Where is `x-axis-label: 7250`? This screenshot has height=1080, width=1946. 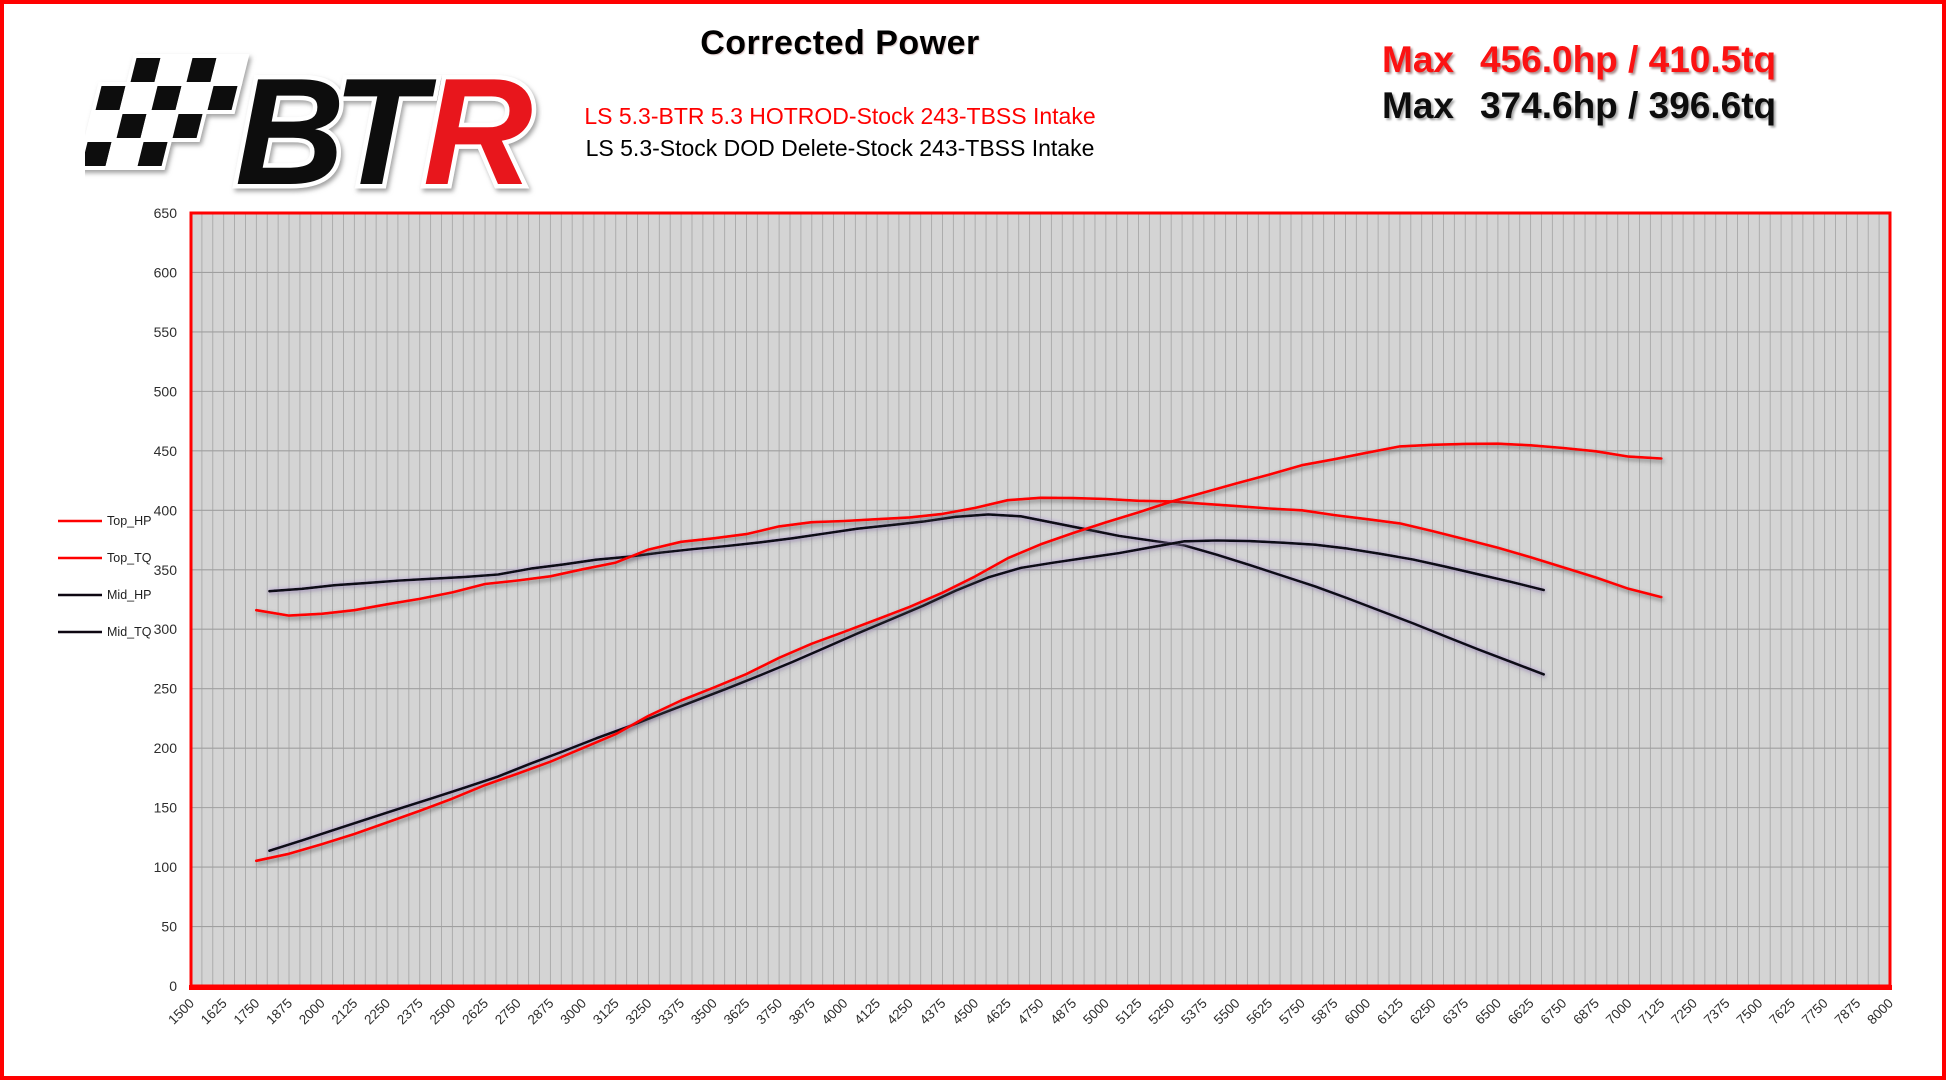
x-axis-label: 7250 is located at coordinates (1684, 1012).